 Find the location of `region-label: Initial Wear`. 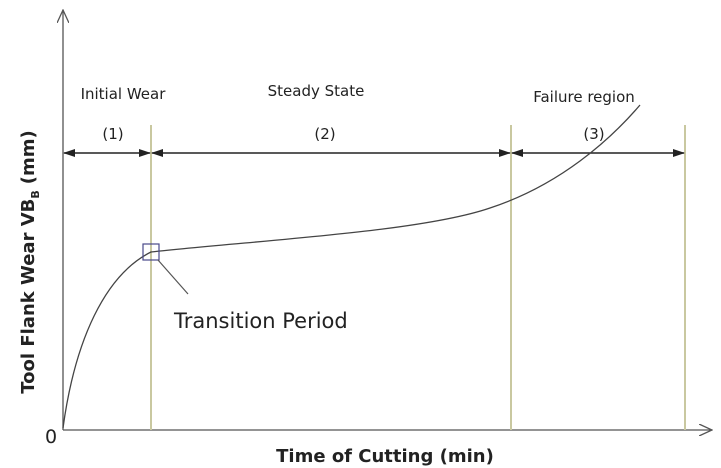

region-label: Initial Wear is located at coordinates (124, 94).